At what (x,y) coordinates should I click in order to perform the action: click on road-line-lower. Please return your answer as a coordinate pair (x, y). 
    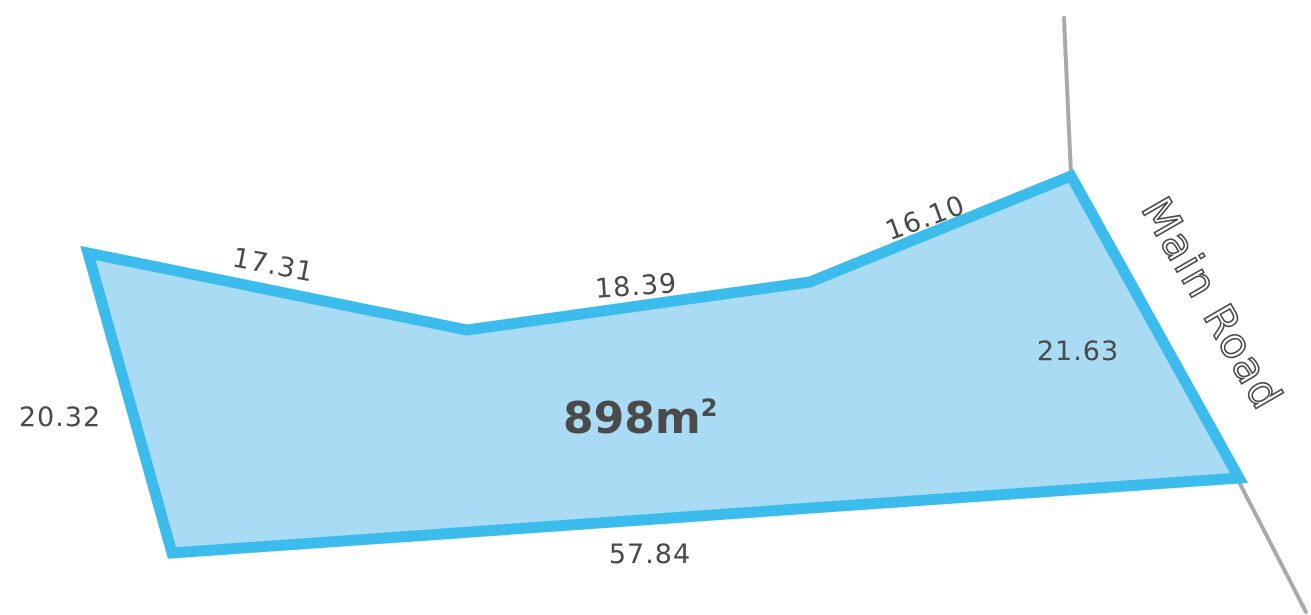
    Looking at the image, I should click on (1271, 545).